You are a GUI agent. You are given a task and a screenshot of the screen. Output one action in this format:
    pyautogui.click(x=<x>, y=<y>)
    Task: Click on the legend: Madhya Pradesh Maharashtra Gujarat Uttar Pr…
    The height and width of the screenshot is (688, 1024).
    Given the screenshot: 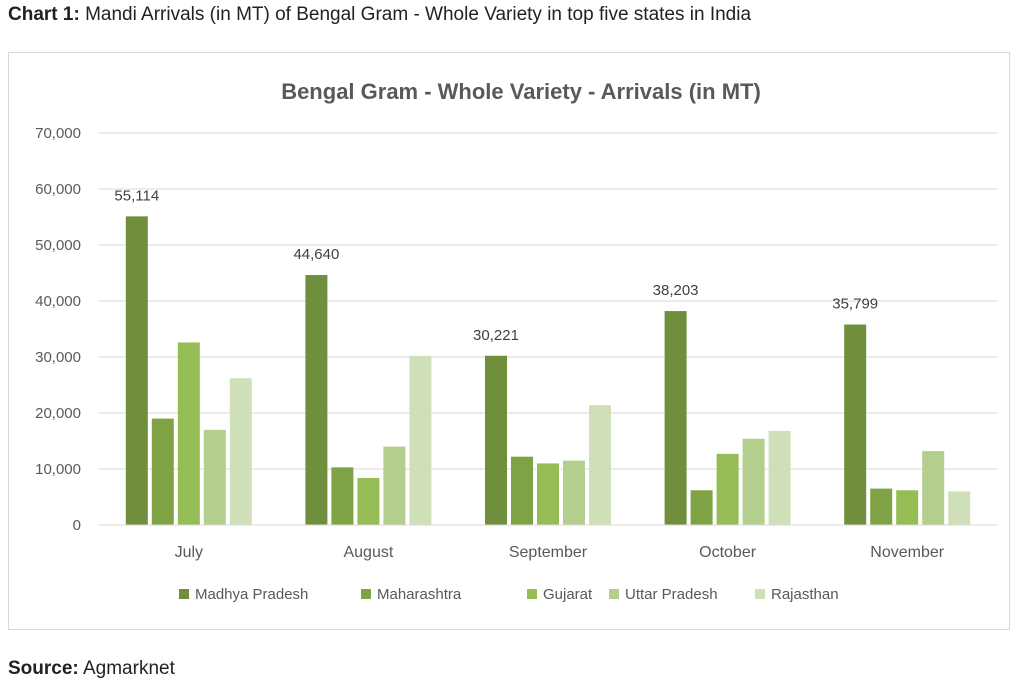 What is the action you would take?
    pyautogui.click(x=509, y=594)
    